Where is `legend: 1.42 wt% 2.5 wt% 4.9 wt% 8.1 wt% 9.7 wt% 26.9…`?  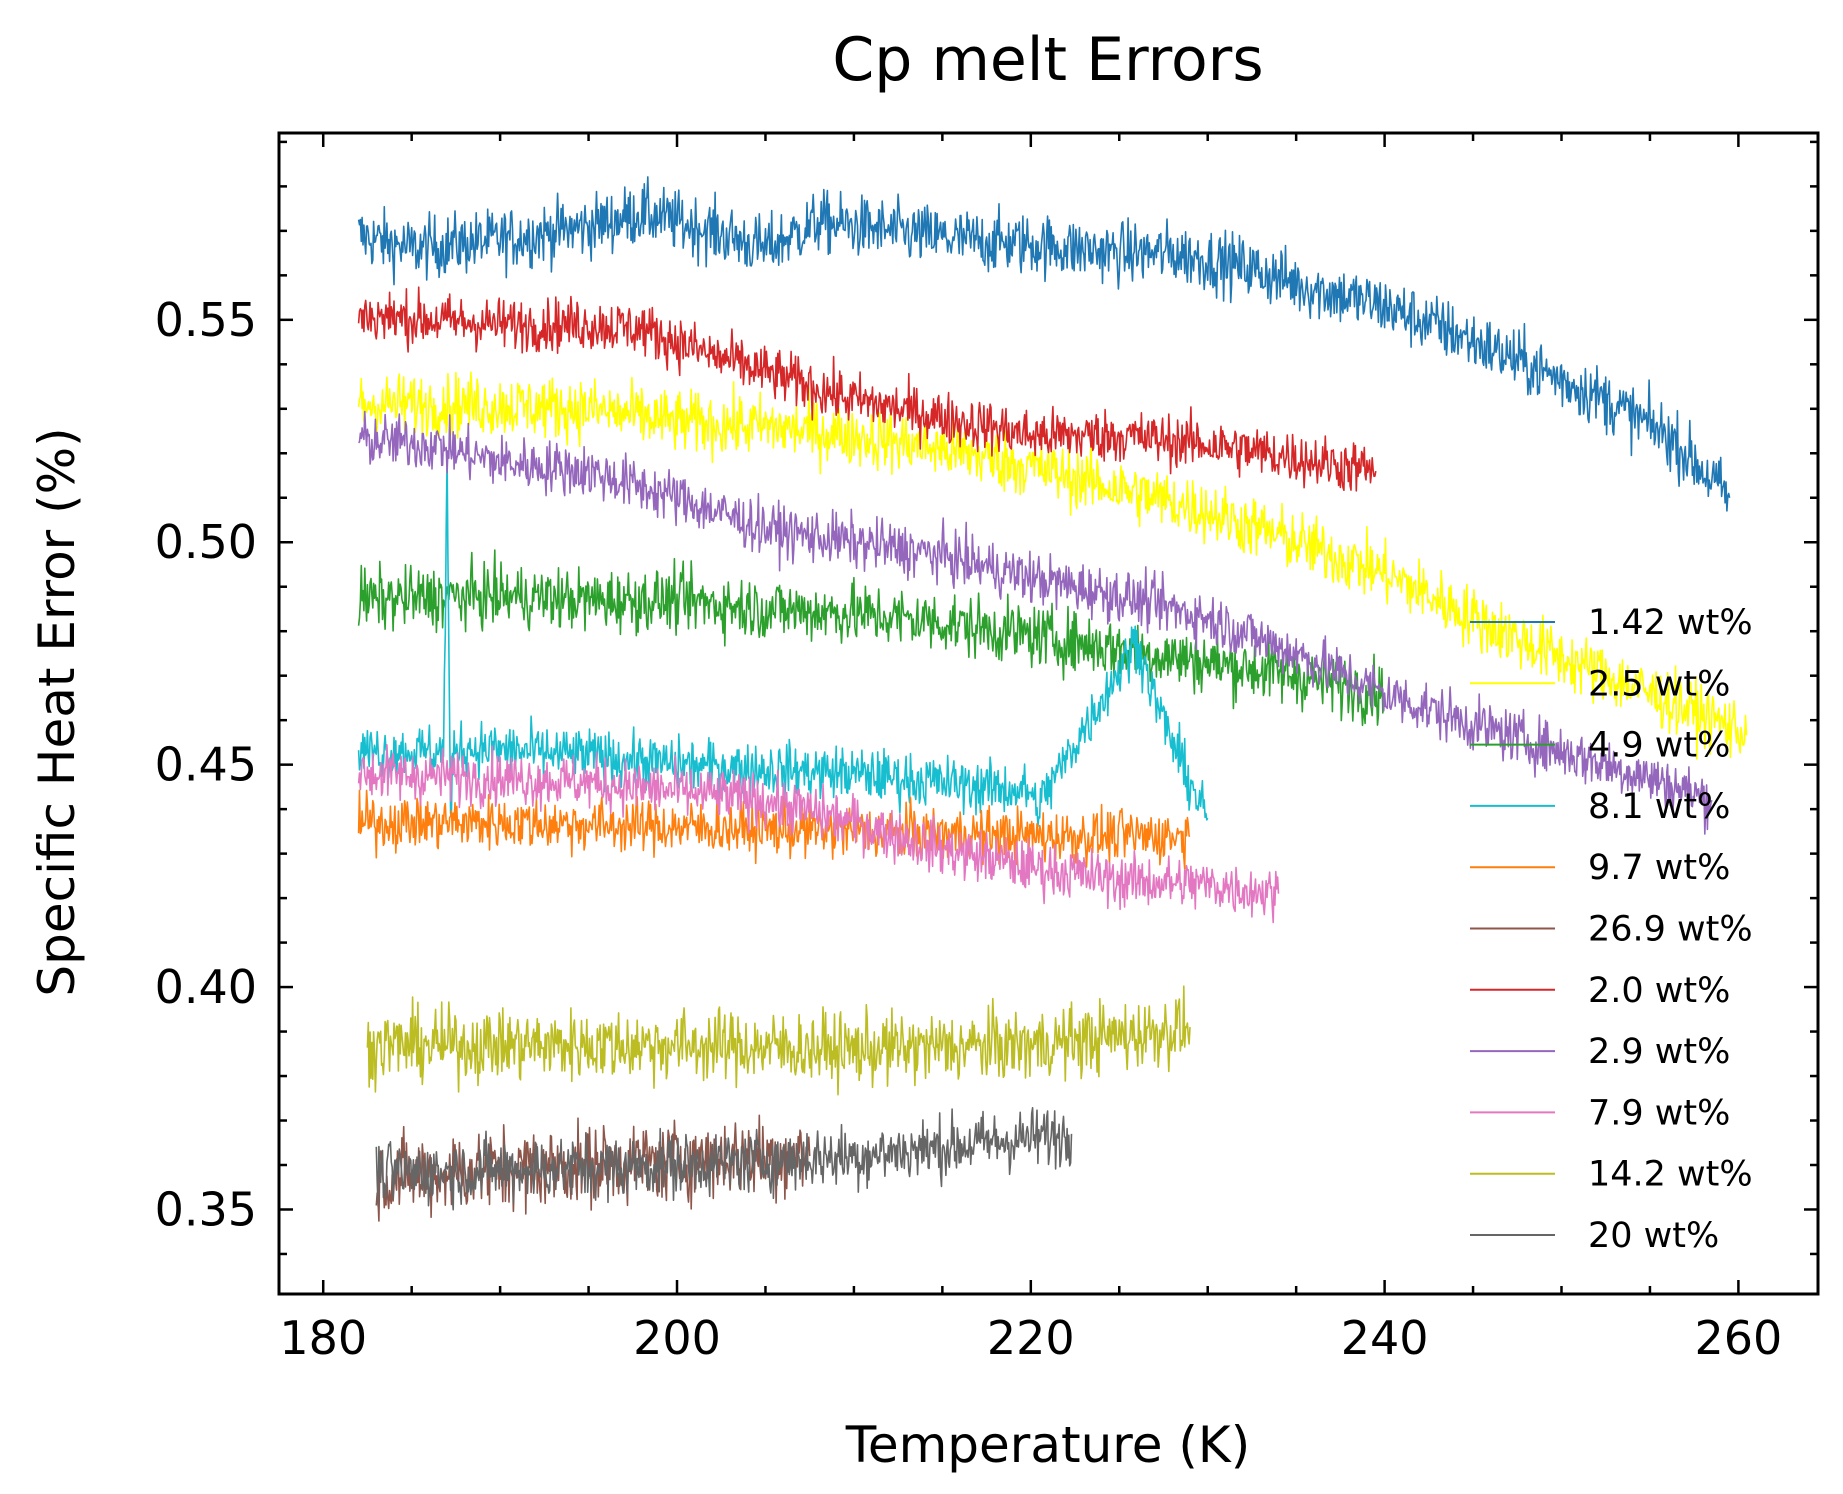
legend: 1.42 wt% 2.5 wt% 4.9 wt% 8.1 wt% 9.7 wt% 26.9… is located at coordinates (1611, 929).